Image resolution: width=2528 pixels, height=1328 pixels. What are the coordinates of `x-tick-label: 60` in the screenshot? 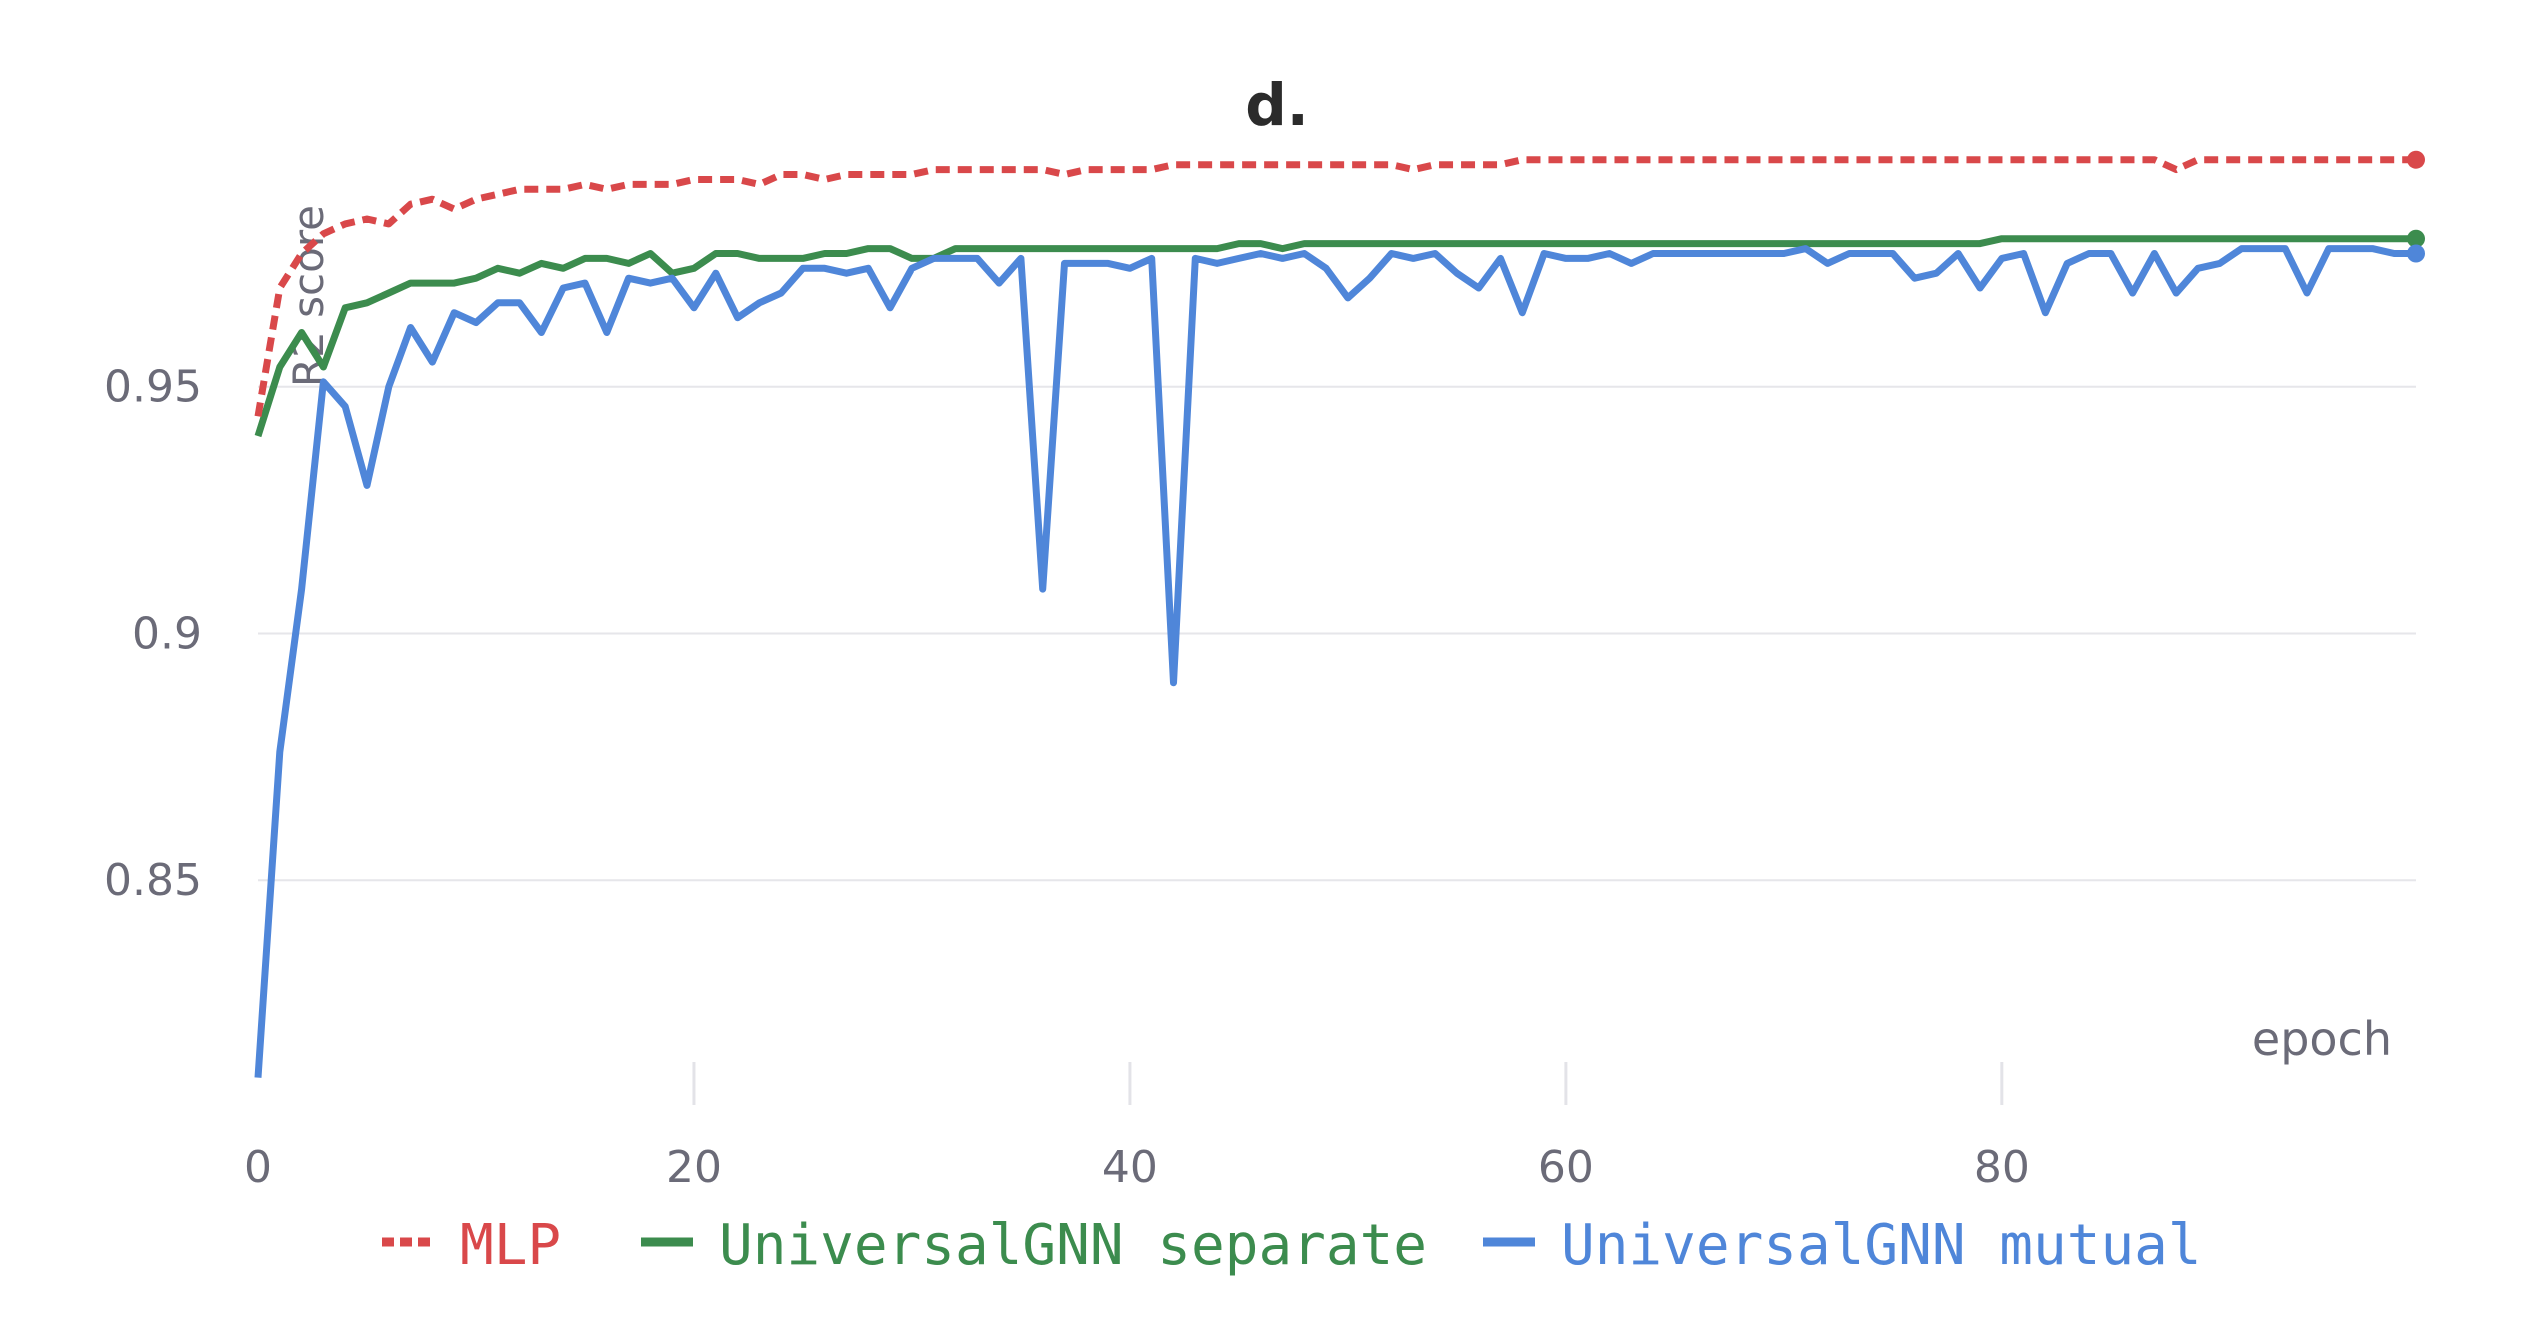 It's located at (1566, 1167).